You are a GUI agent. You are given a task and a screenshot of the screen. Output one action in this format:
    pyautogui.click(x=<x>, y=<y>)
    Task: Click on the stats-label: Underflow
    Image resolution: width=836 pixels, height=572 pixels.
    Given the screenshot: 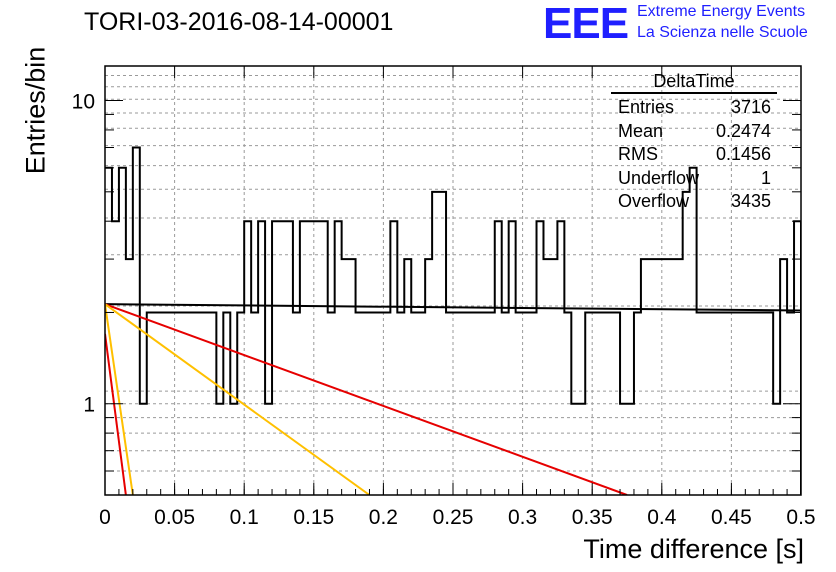 What is the action you would take?
    pyautogui.click(x=659, y=177)
    